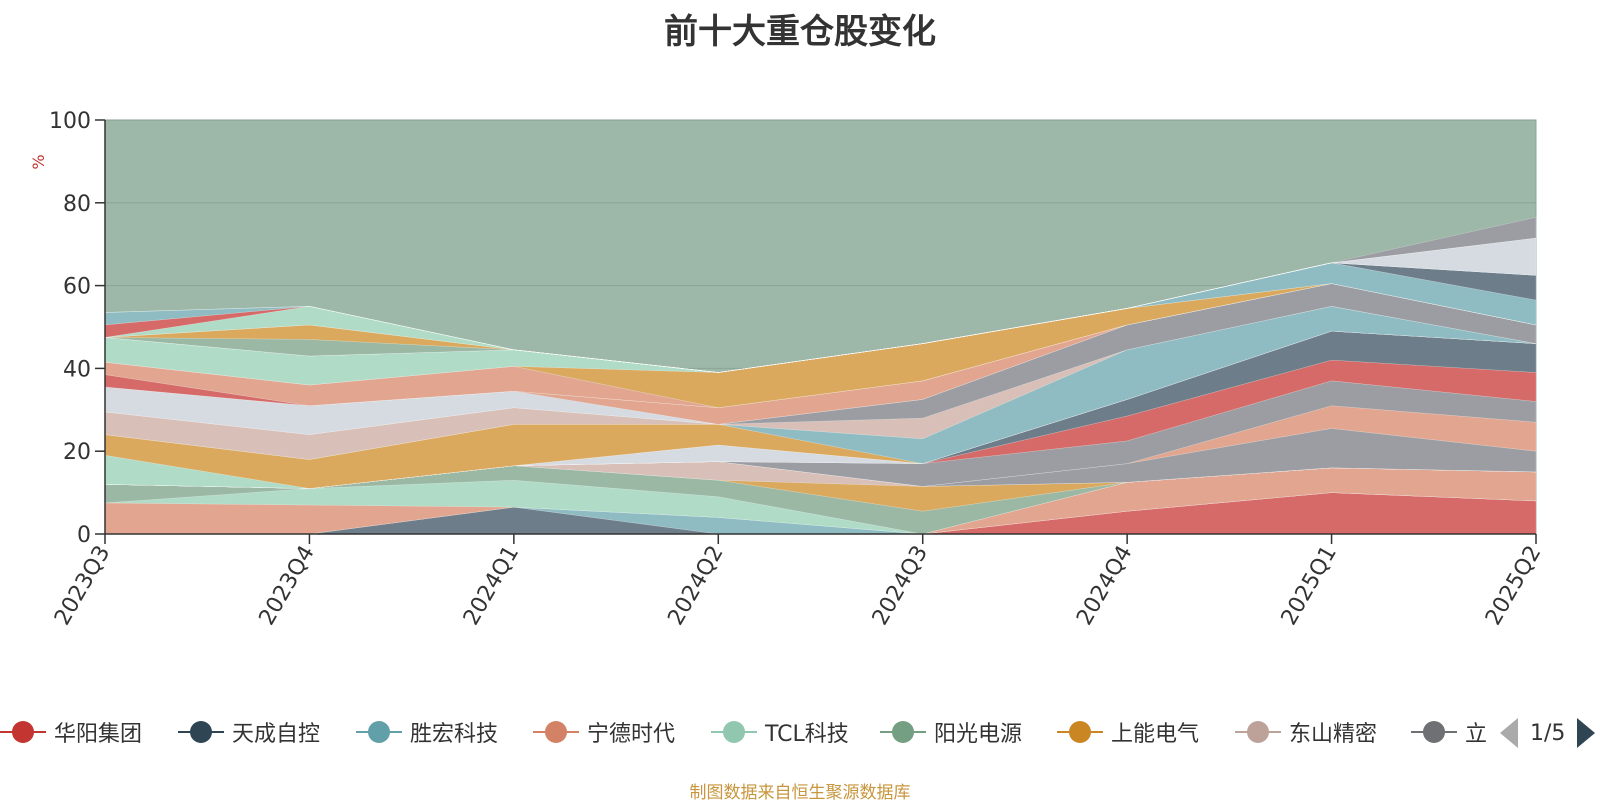 This screenshot has height=803, width=1600. I want to click on y-tick-label: 40, so click(77, 369).